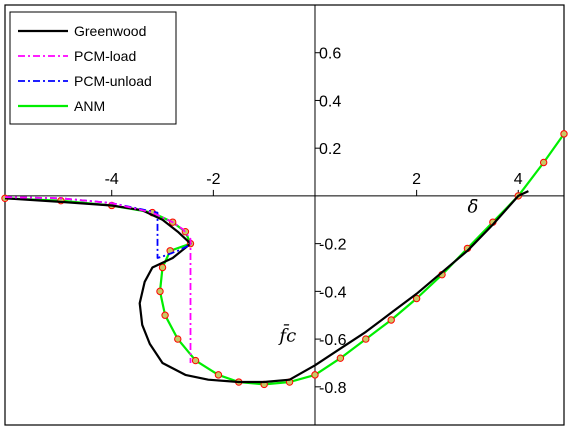  I want to click on y-tick-label: -0.8, so click(333, 388).